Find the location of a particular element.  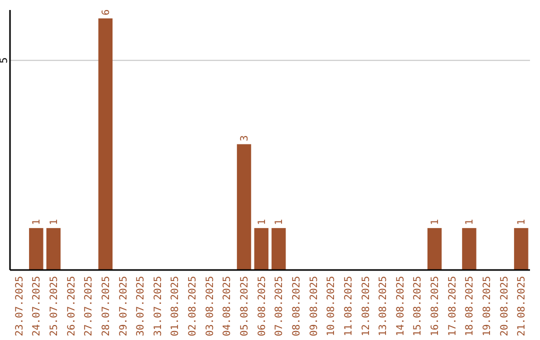

x-tick-label: 11.08.2025 is located at coordinates (348, 306).